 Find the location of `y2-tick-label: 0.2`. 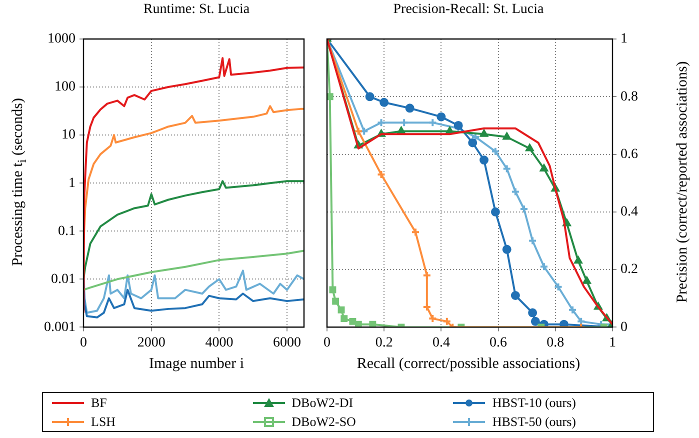

y2-tick-label: 0.2 is located at coordinates (629, 270).